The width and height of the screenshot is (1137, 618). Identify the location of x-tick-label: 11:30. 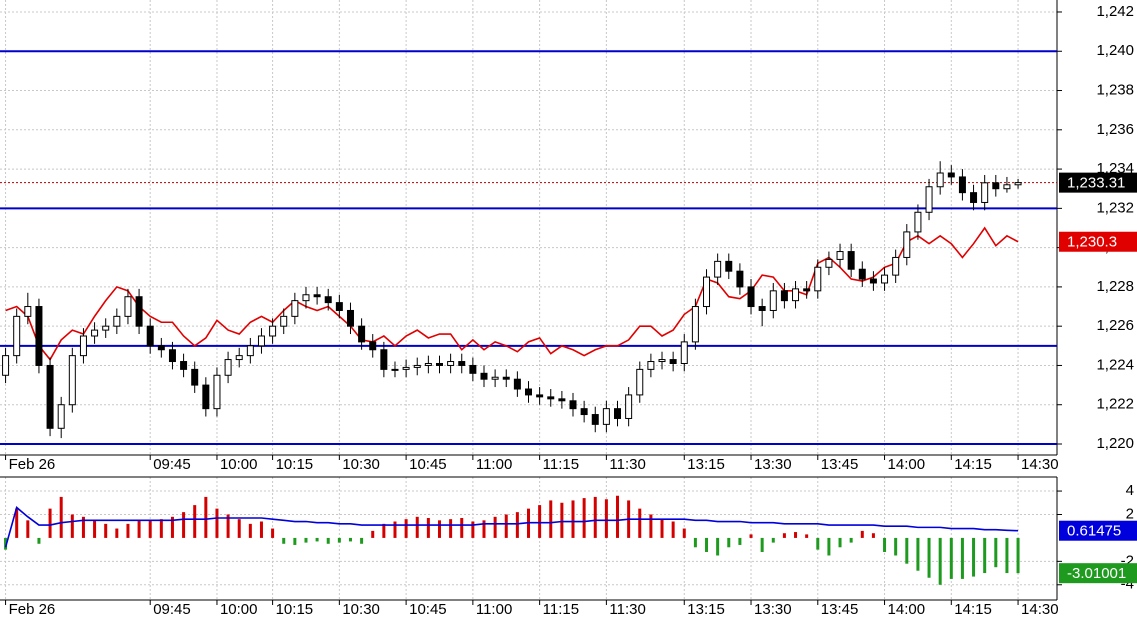
(627, 464).